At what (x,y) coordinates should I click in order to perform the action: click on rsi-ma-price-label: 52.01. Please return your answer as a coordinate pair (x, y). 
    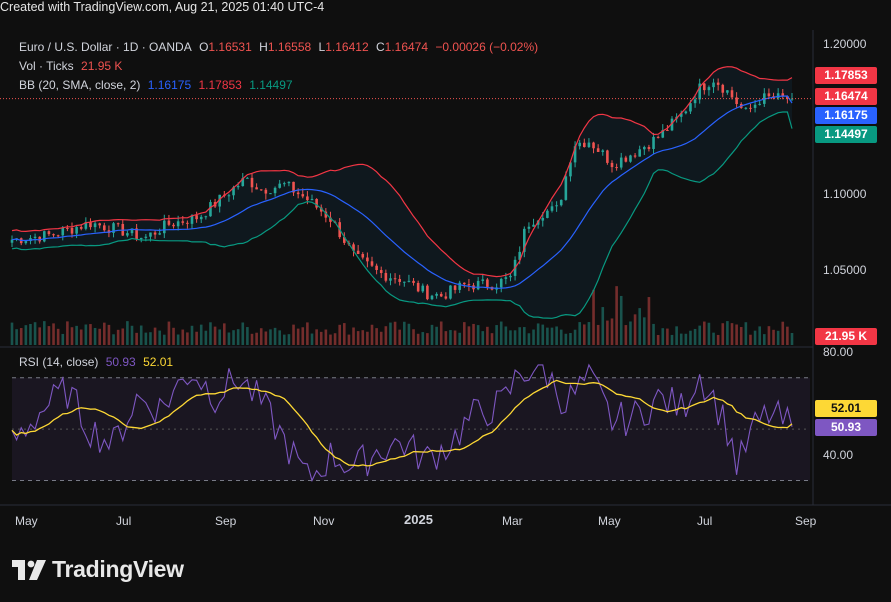
    Looking at the image, I should click on (846, 408).